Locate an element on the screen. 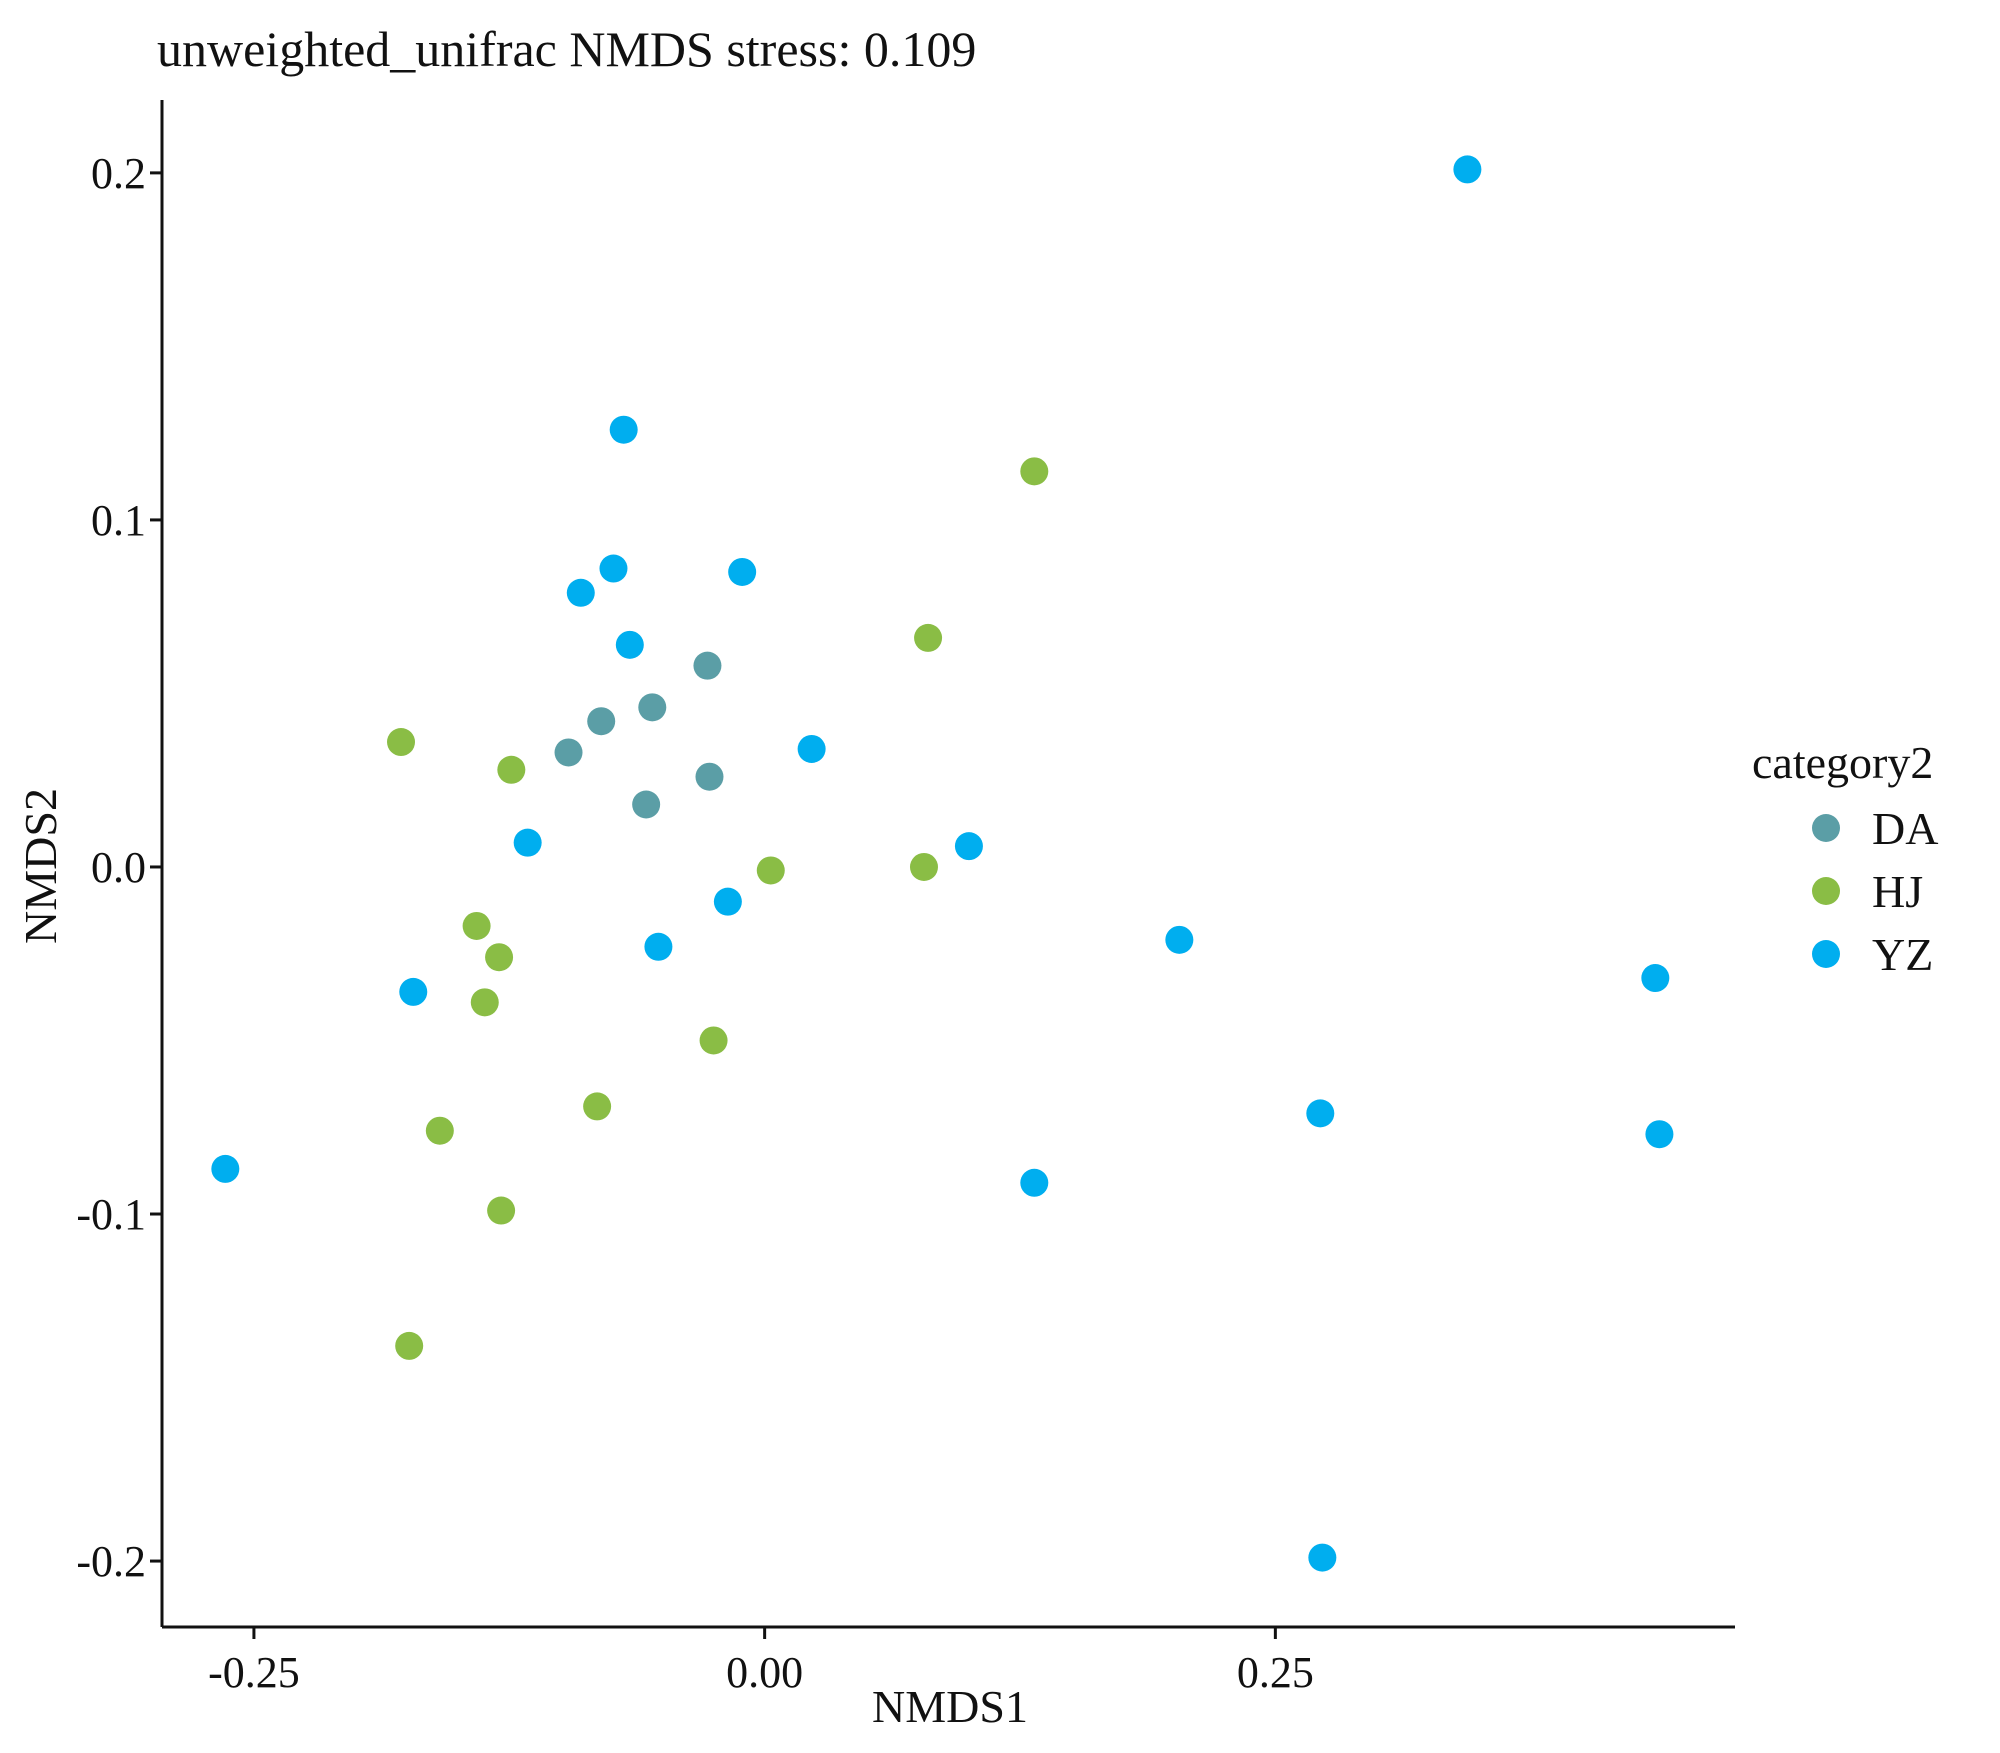 Image resolution: width=2000 pixels, height=1753 pixels. legend-marker-yz is located at coordinates (1826, 954).